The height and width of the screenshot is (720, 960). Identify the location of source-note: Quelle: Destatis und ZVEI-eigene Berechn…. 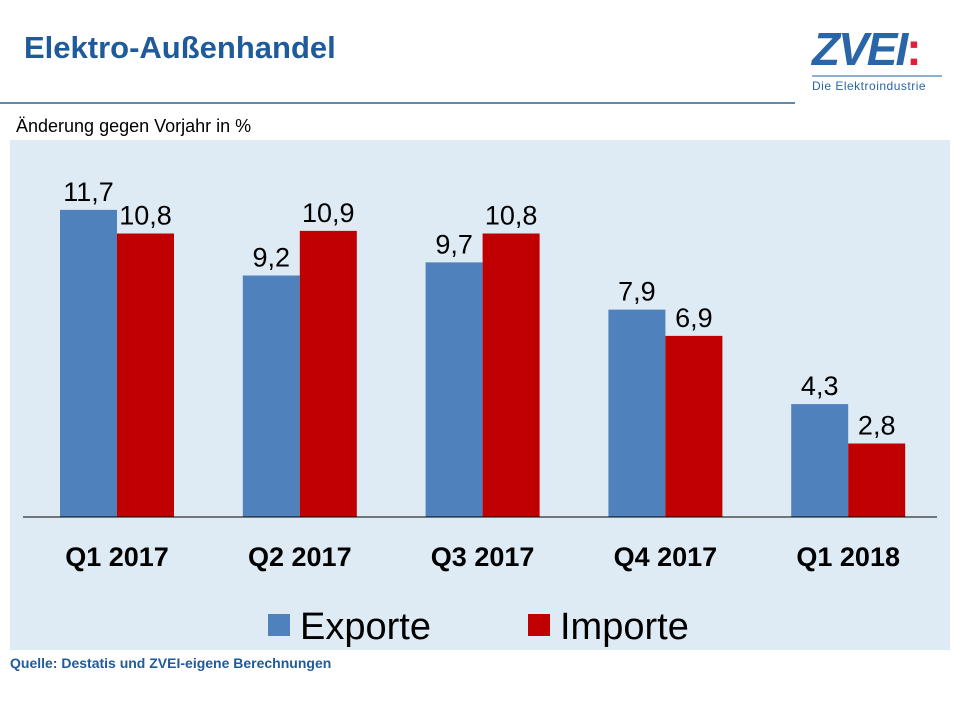
(171, 663).